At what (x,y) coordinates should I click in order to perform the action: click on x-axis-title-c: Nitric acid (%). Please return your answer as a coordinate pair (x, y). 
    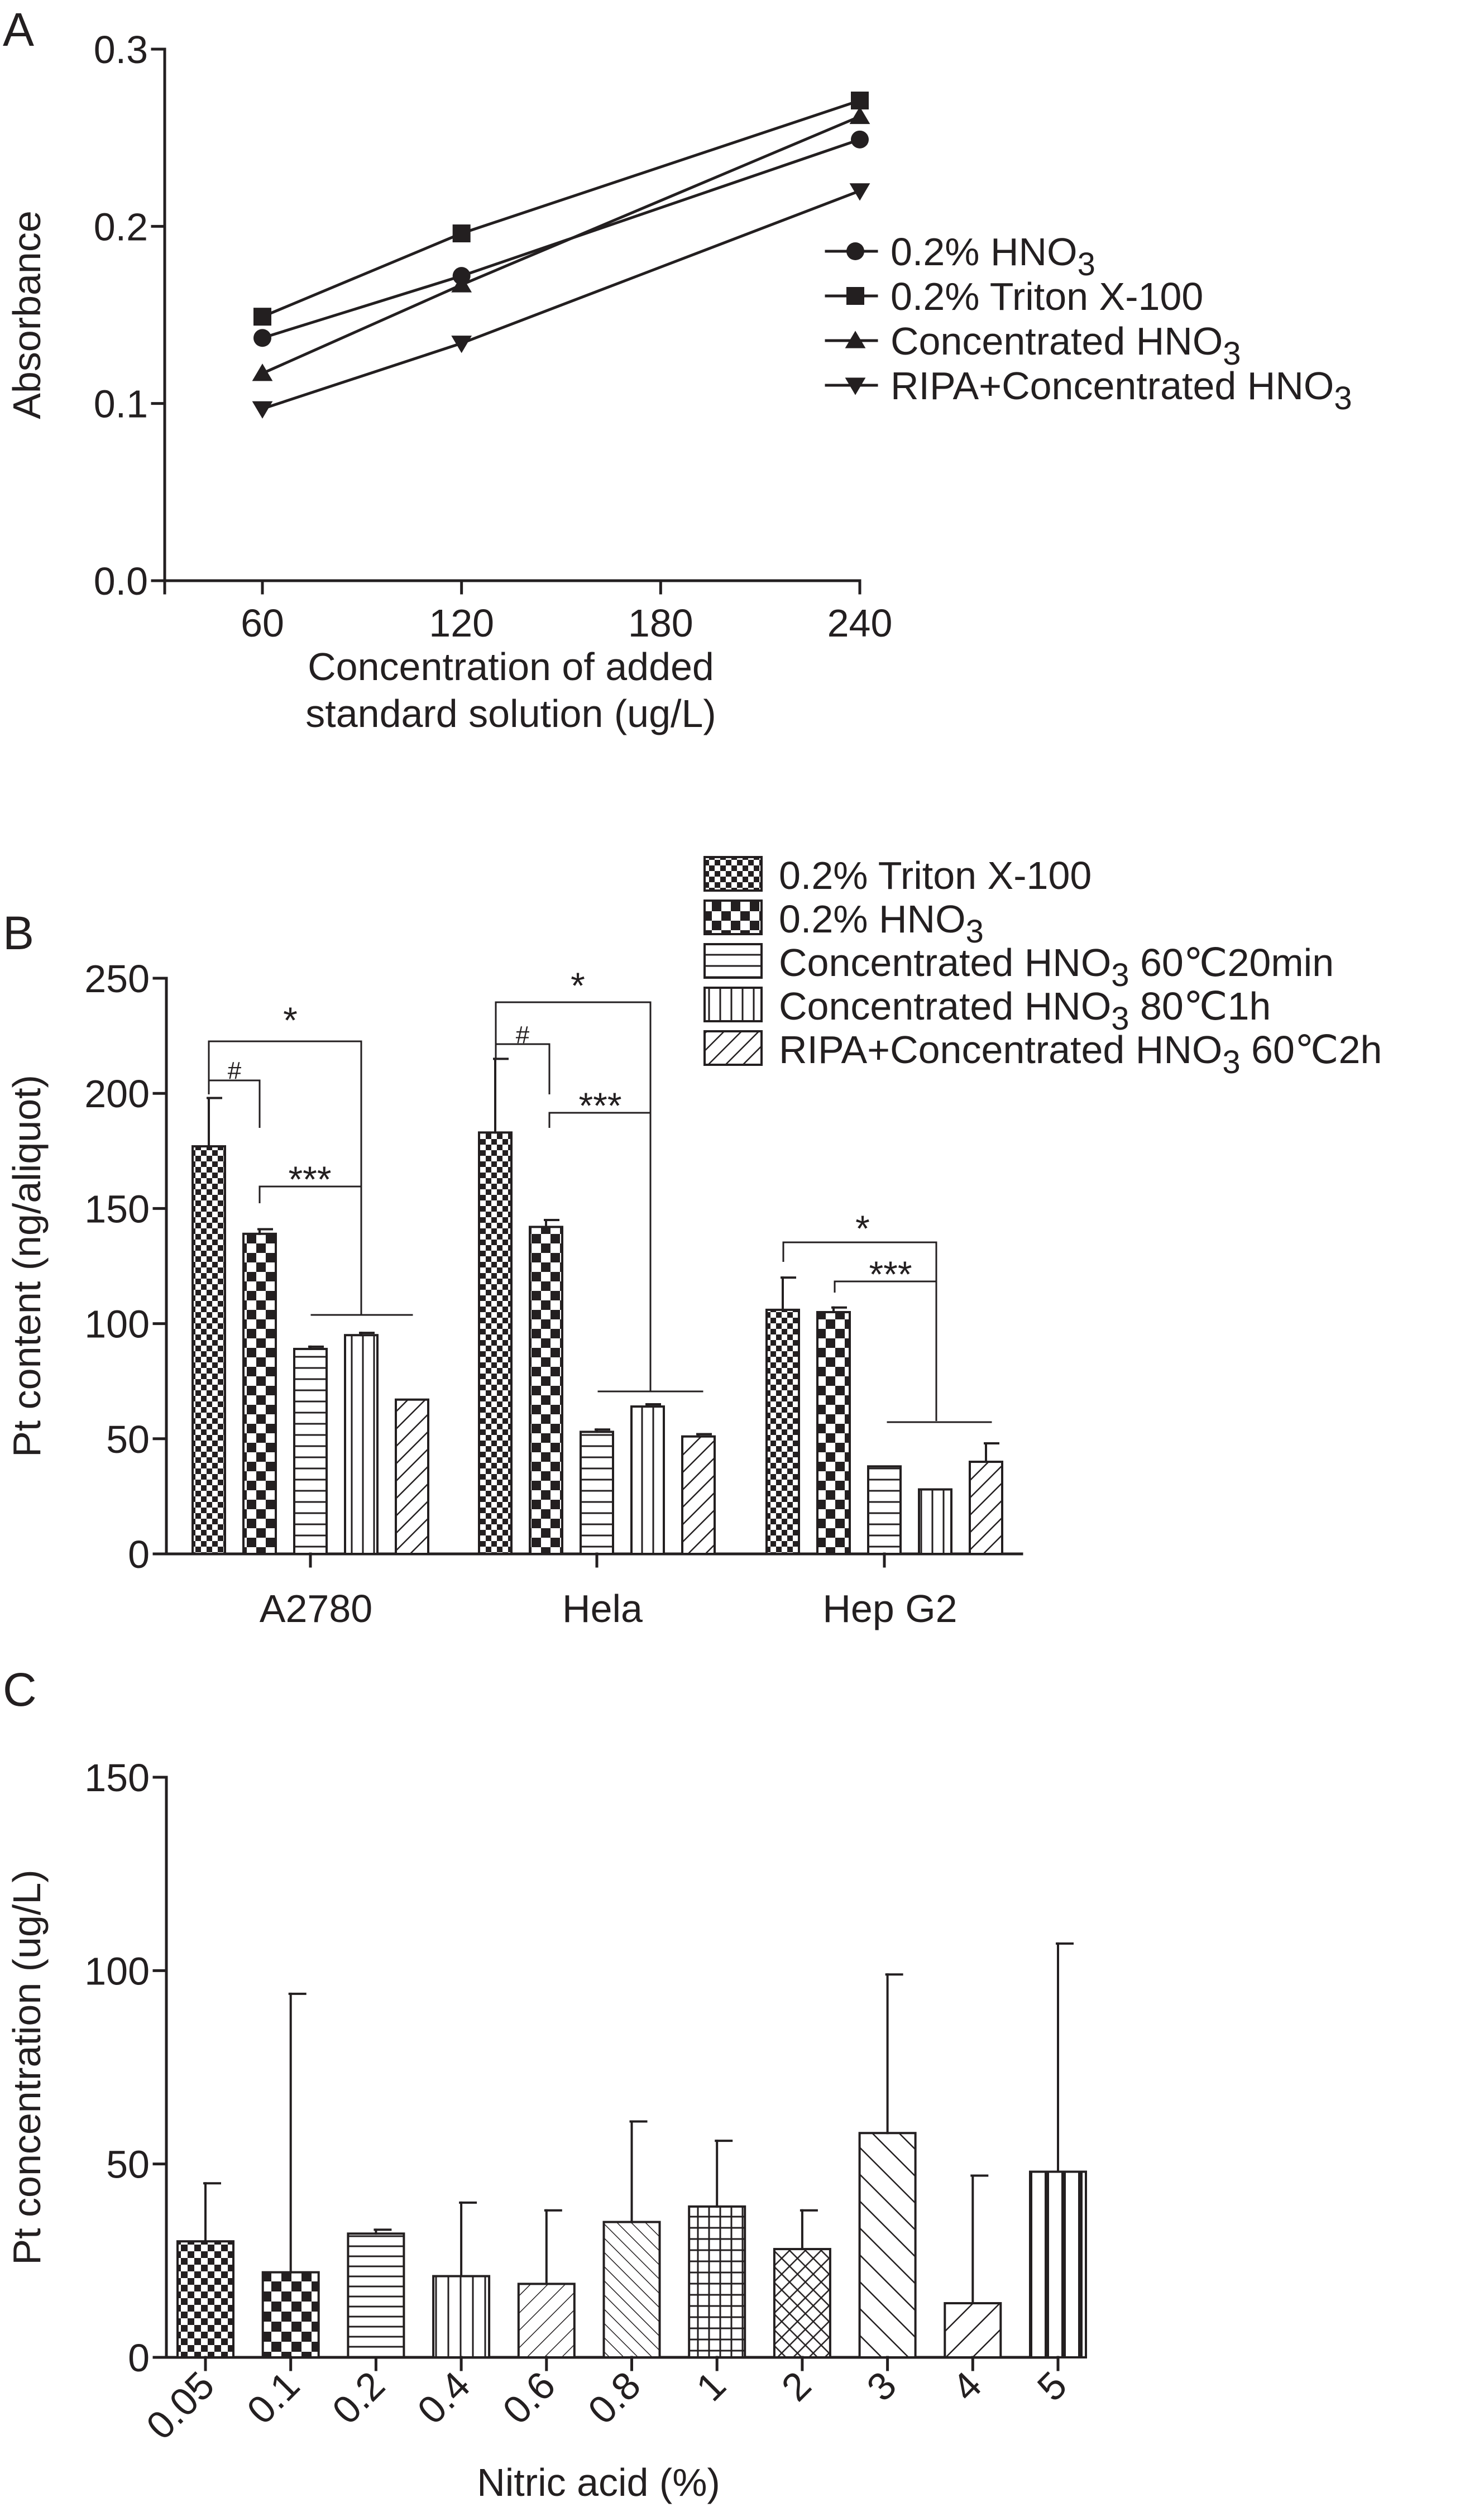
    Looking at the image, I should click on (599, 2482).